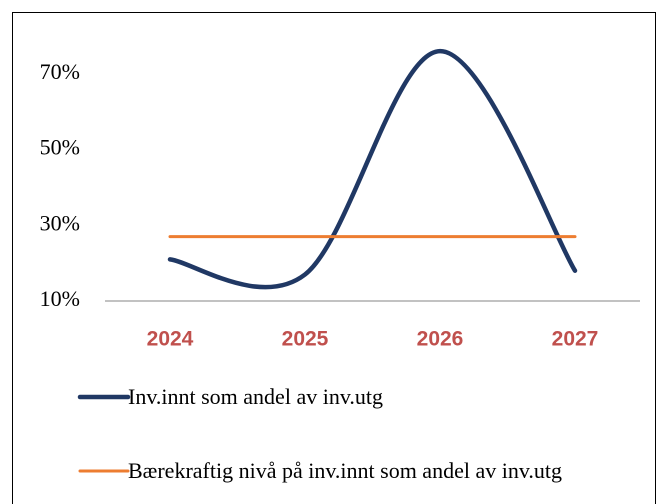  I want to click on x-tick-label: 2024, so click(170, 339).